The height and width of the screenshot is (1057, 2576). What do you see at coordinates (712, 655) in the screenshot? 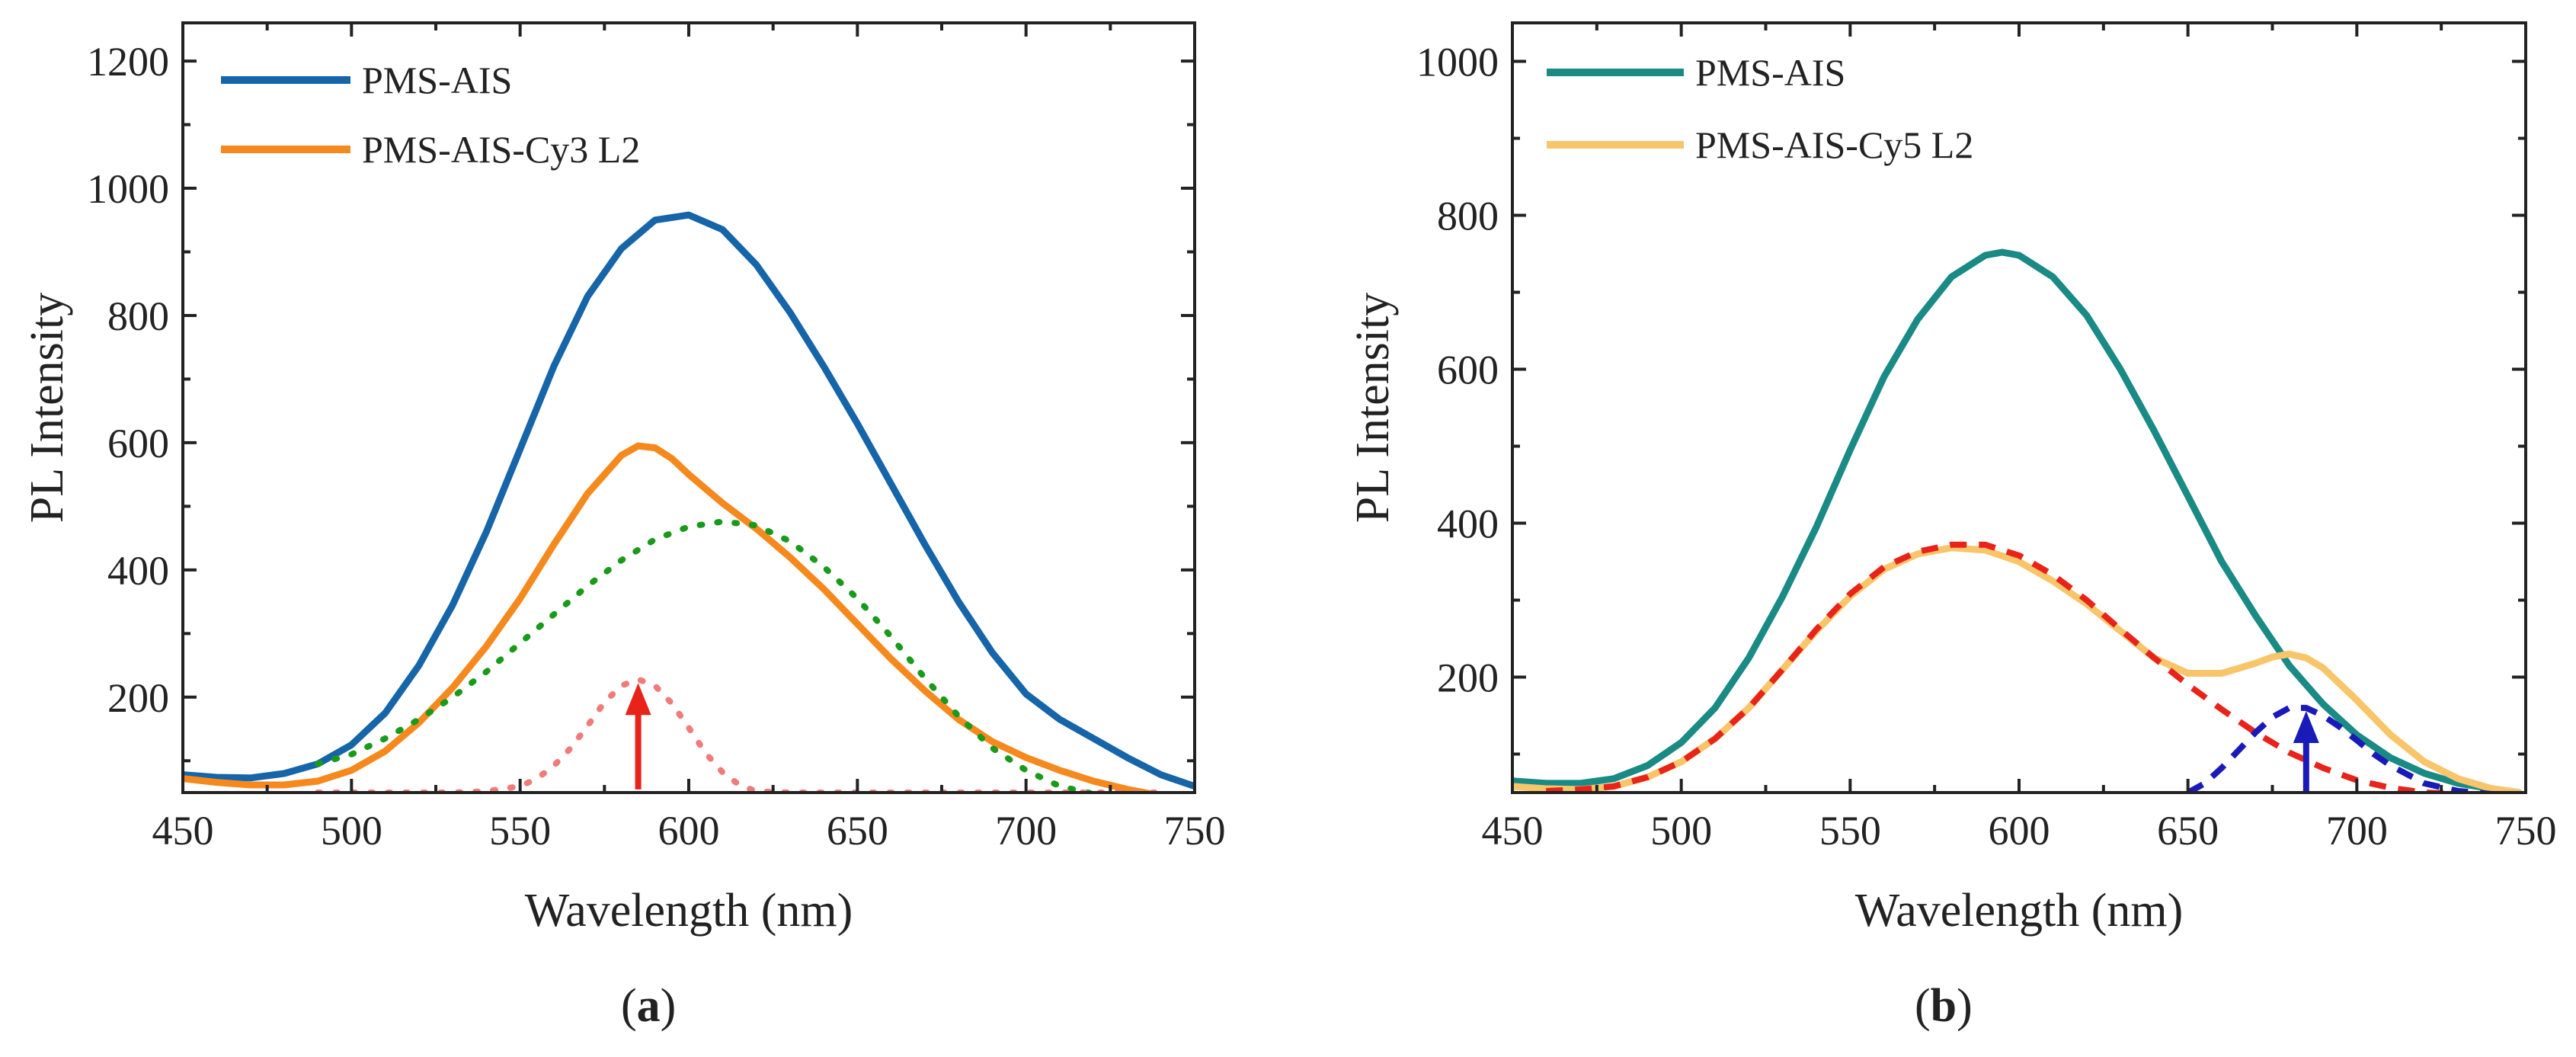
I see `series-line-fit-component-1-a` at bounding box center [712, 655].